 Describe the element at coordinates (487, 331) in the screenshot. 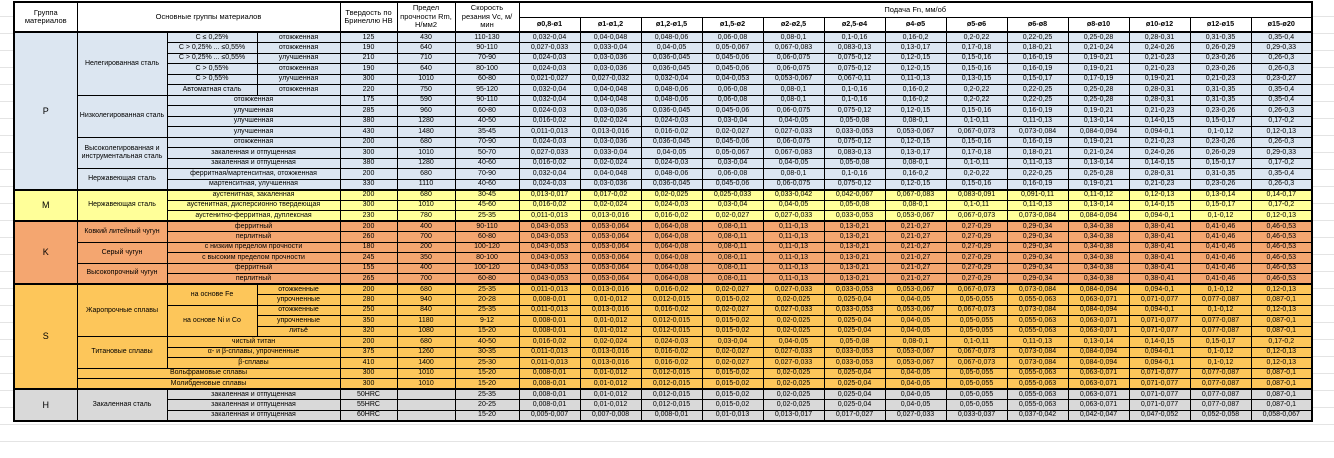

I see `speed-cell: 15-20` at that location.